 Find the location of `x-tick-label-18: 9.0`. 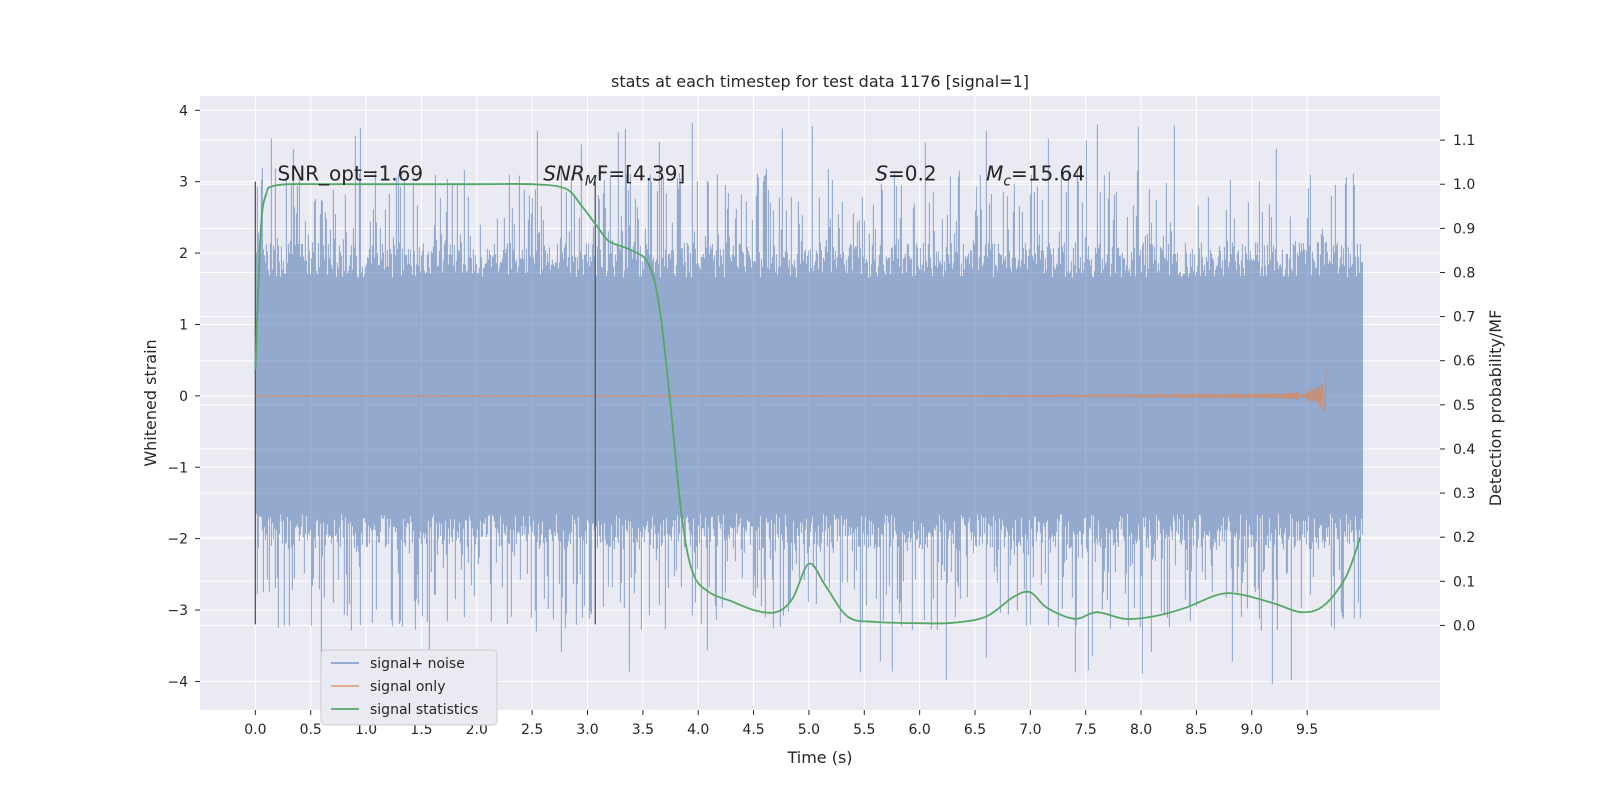

x-tick-label-18: 9.0 is located at coordinates (1252, 730).